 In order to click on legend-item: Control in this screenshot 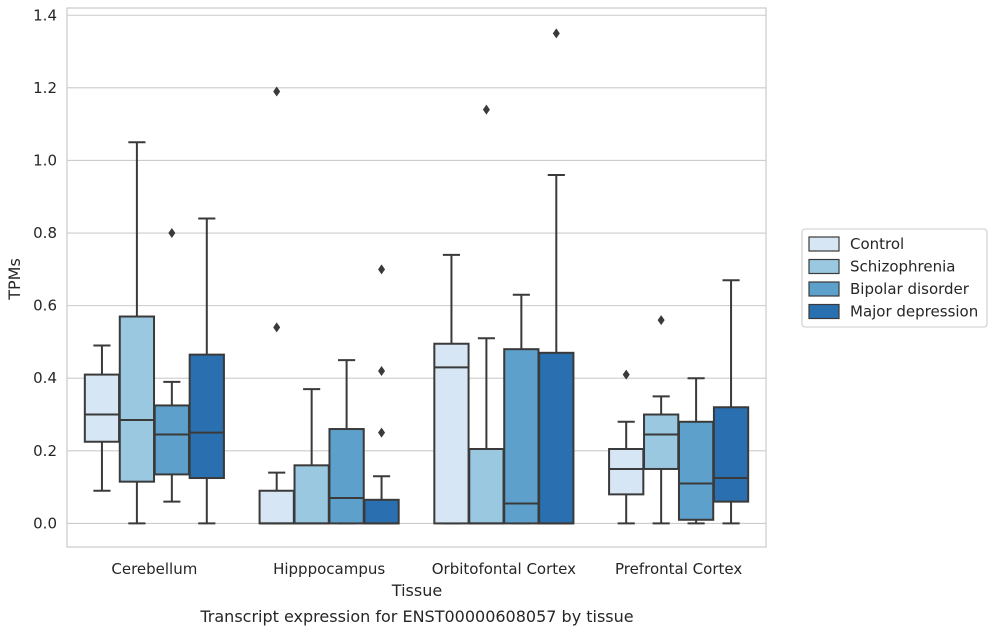, I will do `click(856, 244)`.